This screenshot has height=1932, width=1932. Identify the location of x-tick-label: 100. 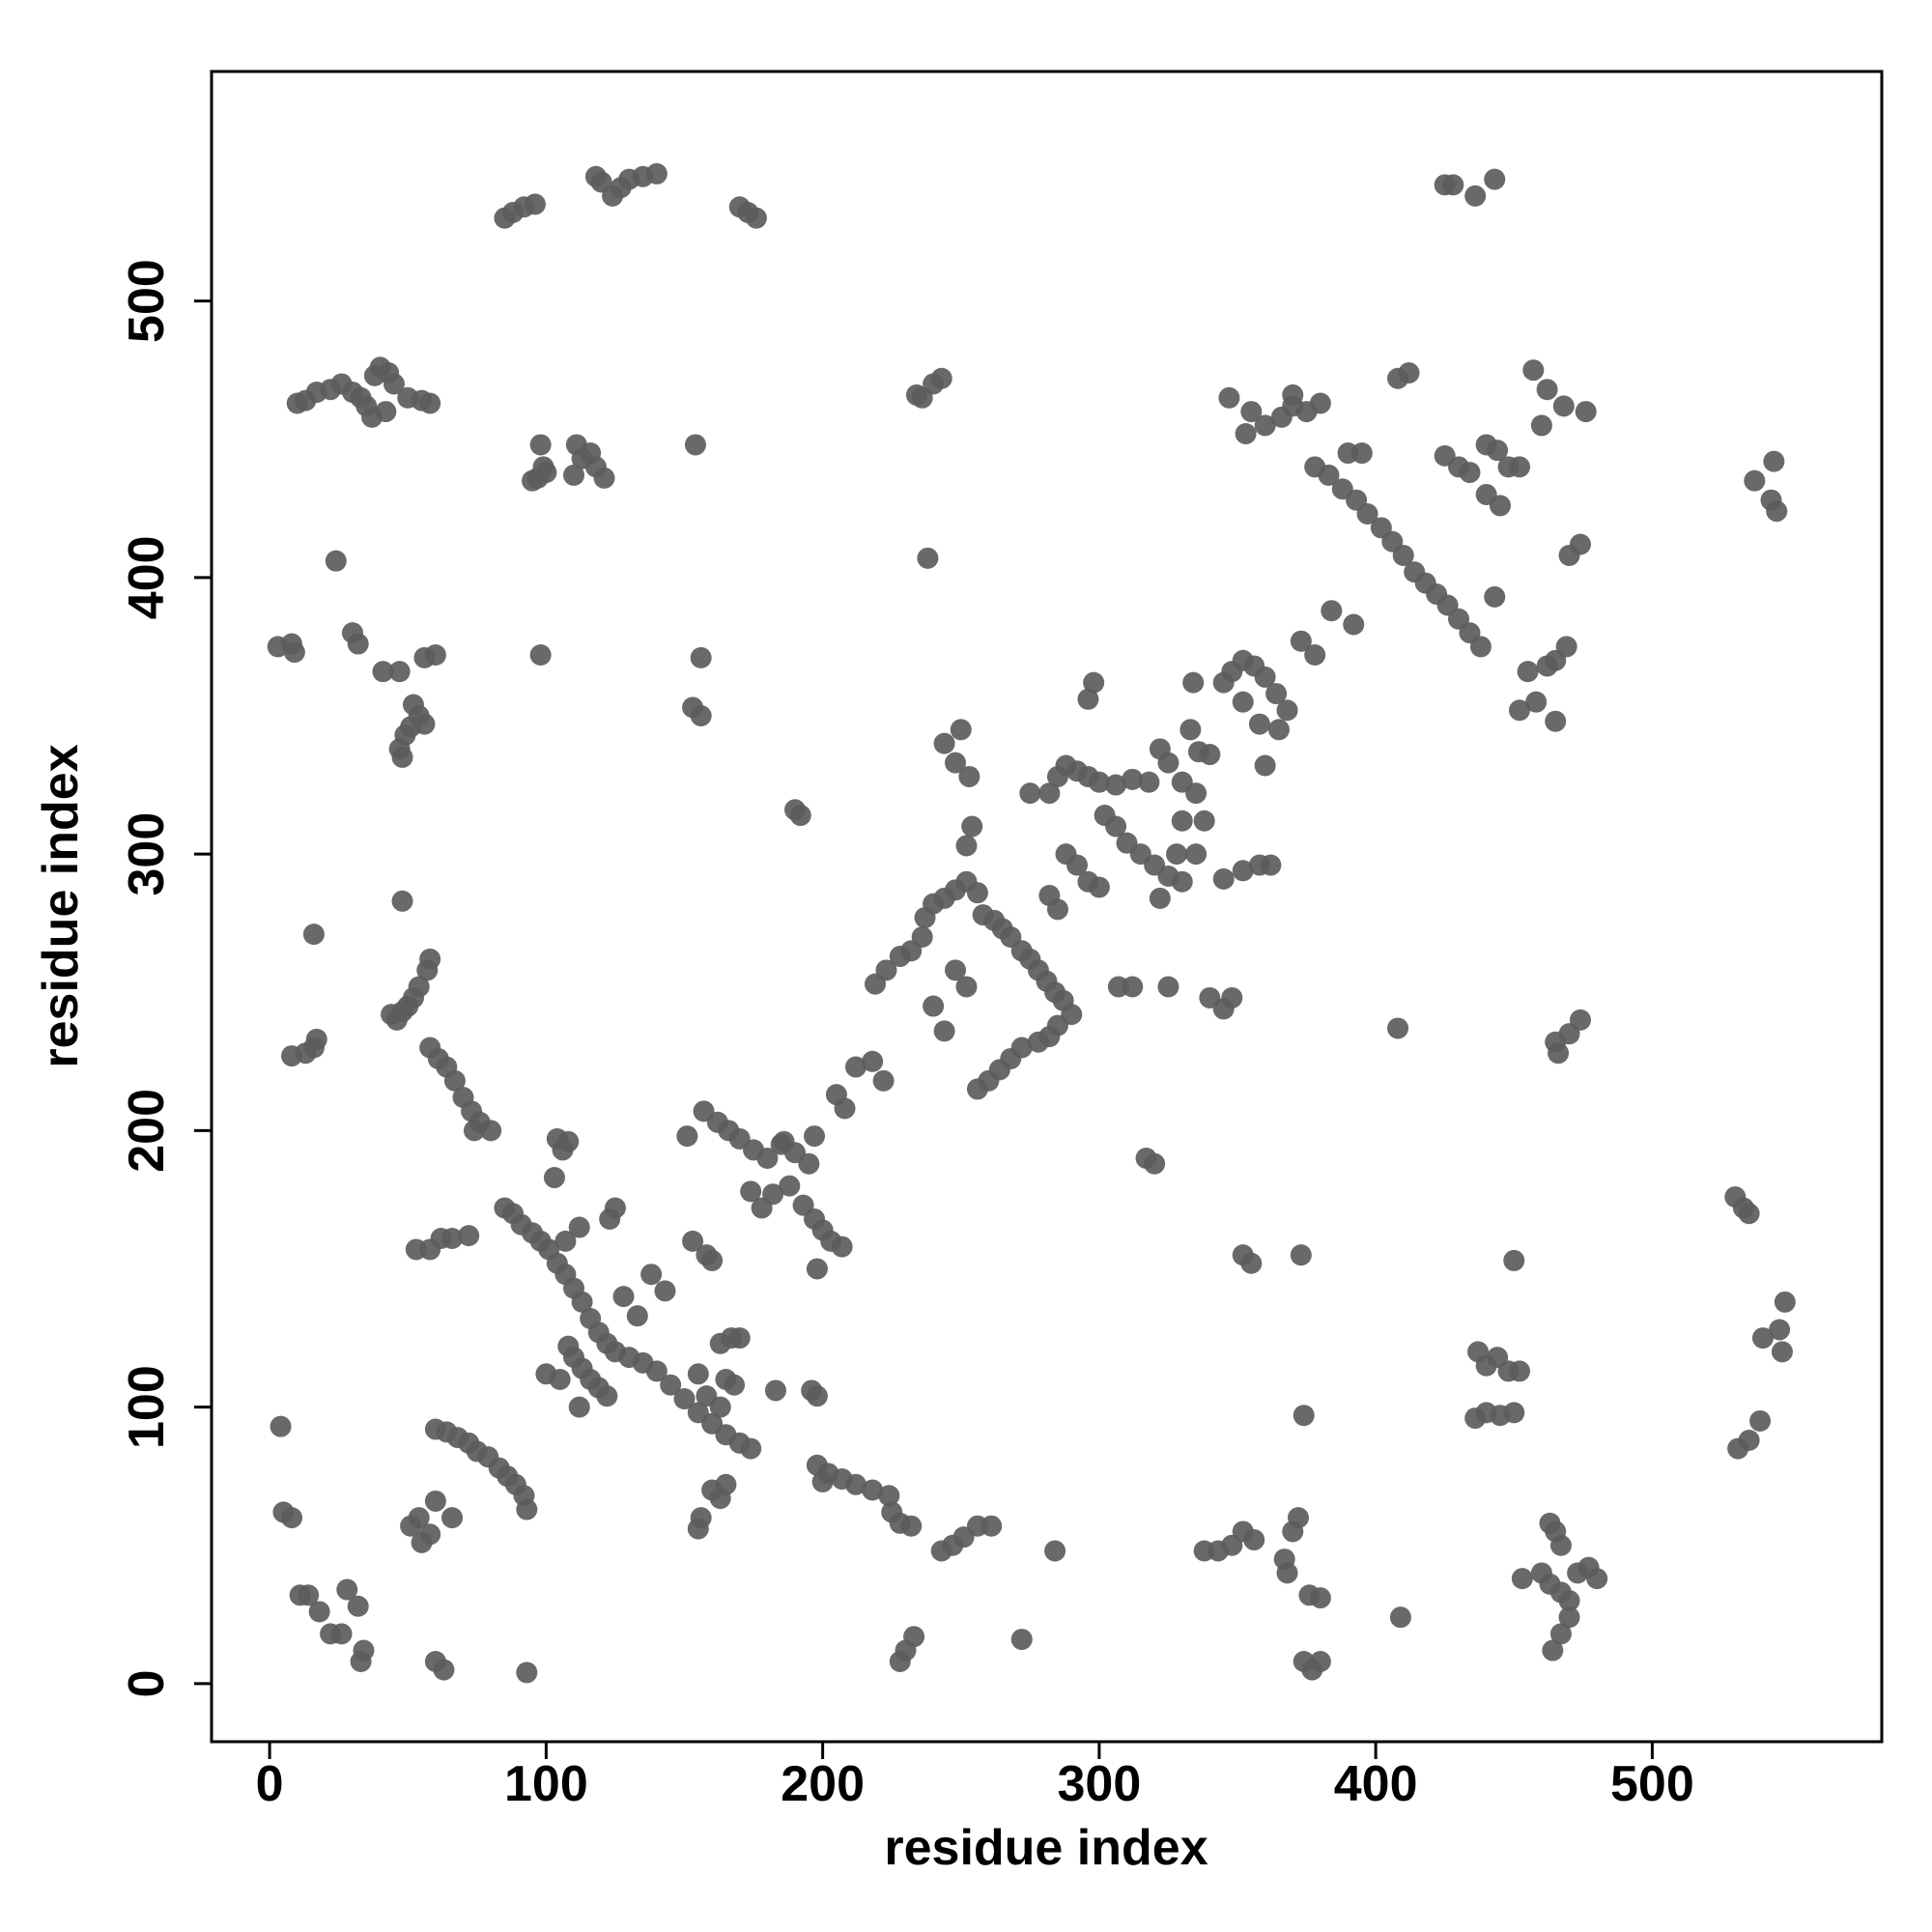
(546, 1784).